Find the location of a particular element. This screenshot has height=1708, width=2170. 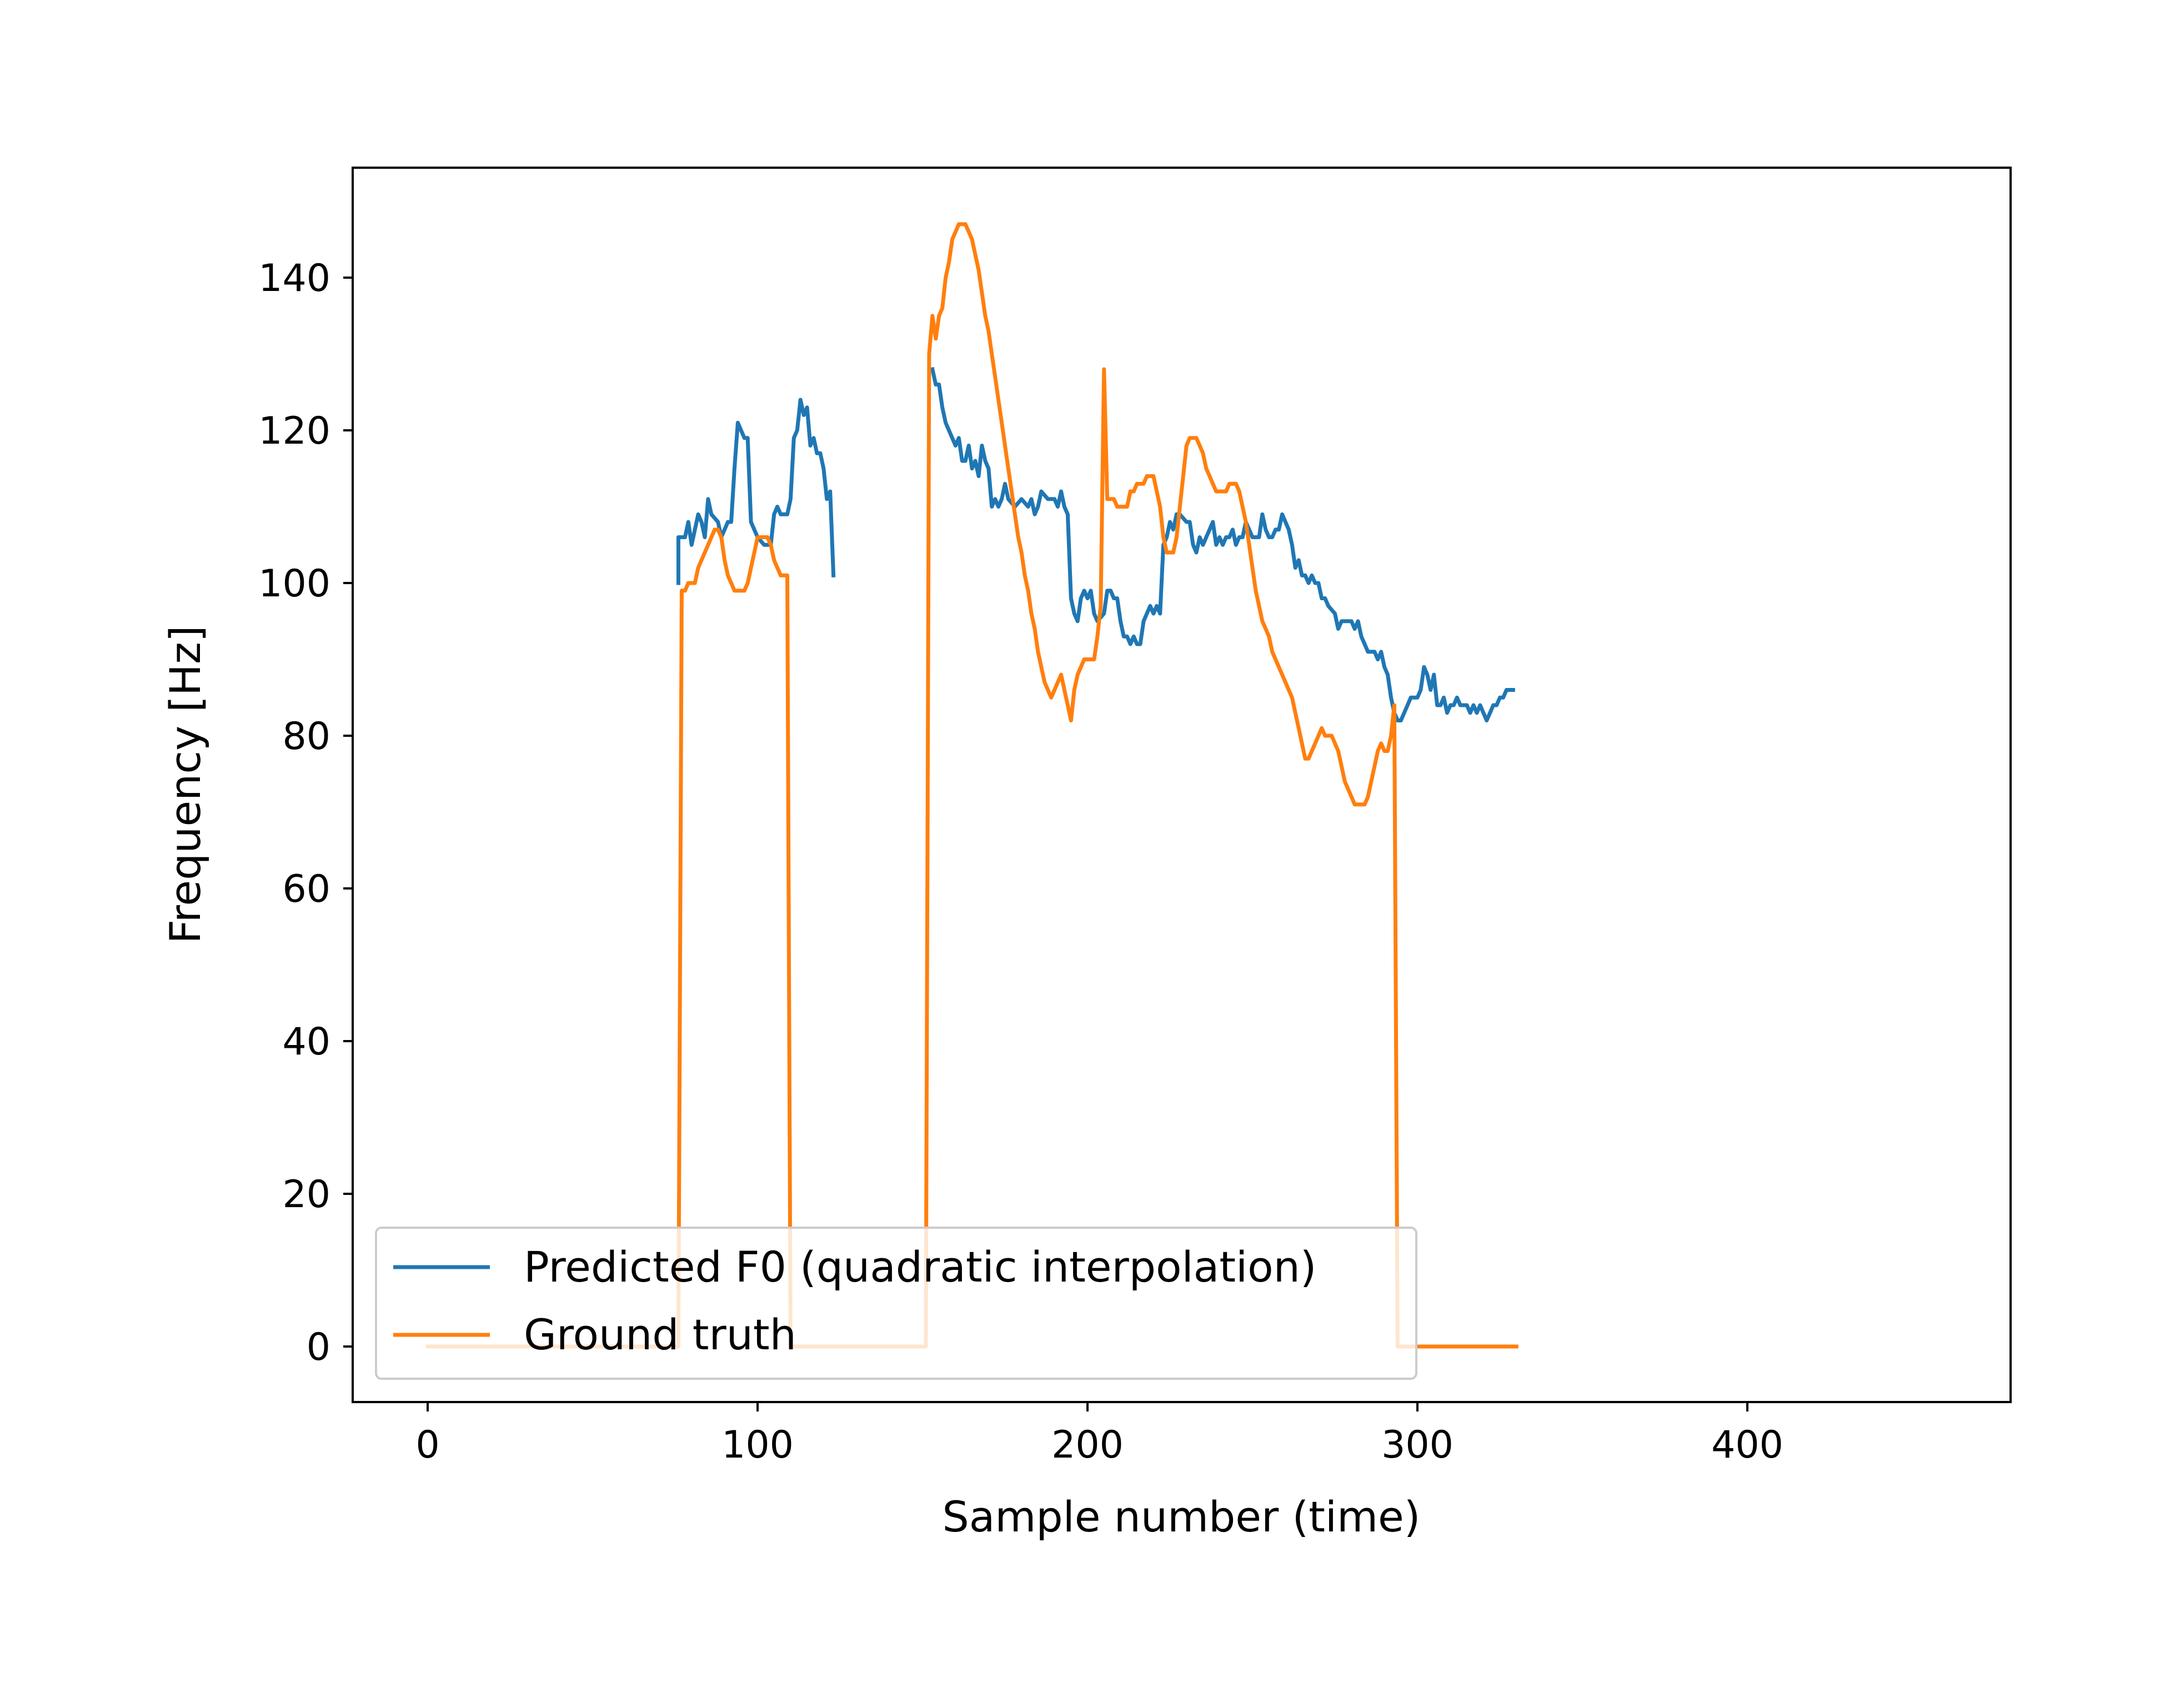

legend-label: Predicted F0 (quadratic interpolation) is located at coordinates (920, 1267).